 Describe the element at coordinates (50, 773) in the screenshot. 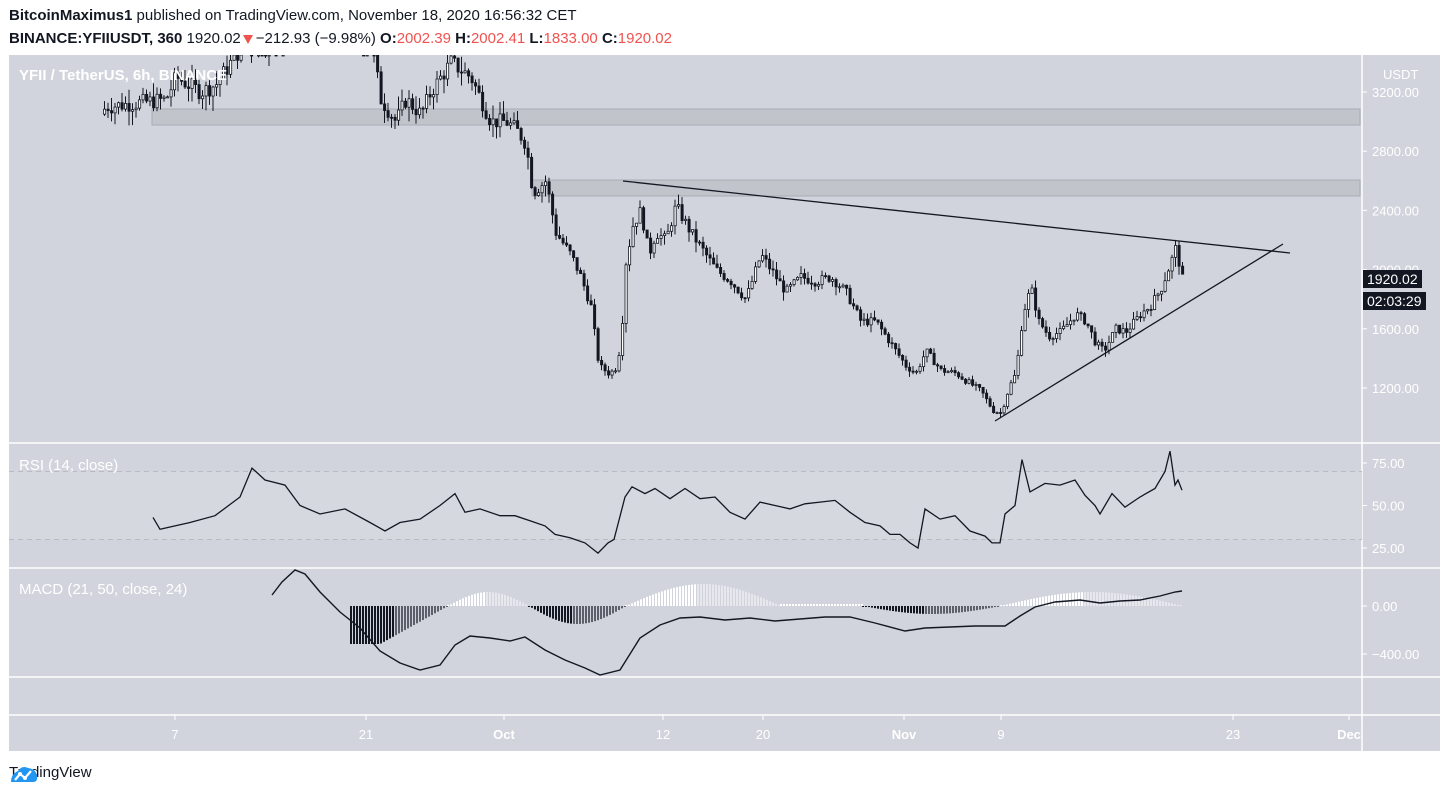

I see `tradingview-branding: TradingView` at that location.